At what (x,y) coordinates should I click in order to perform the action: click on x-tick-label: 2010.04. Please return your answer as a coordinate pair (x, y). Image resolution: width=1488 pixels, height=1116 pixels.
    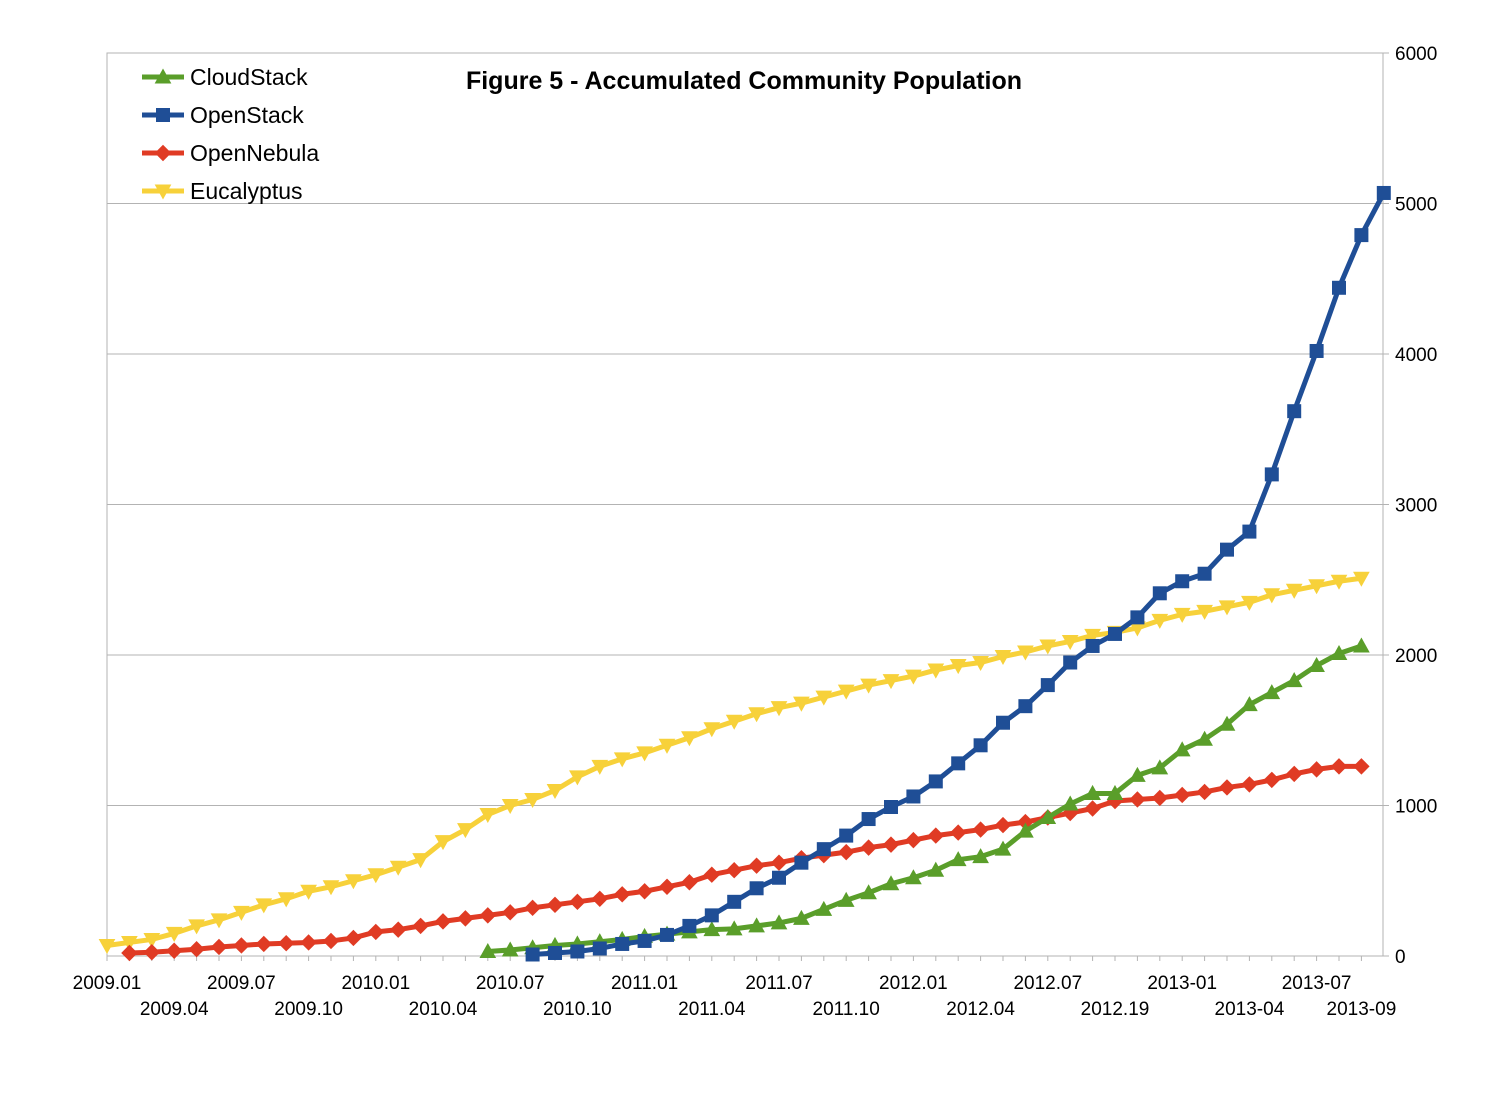
    Looking at the image, I should click on (443, 1009).